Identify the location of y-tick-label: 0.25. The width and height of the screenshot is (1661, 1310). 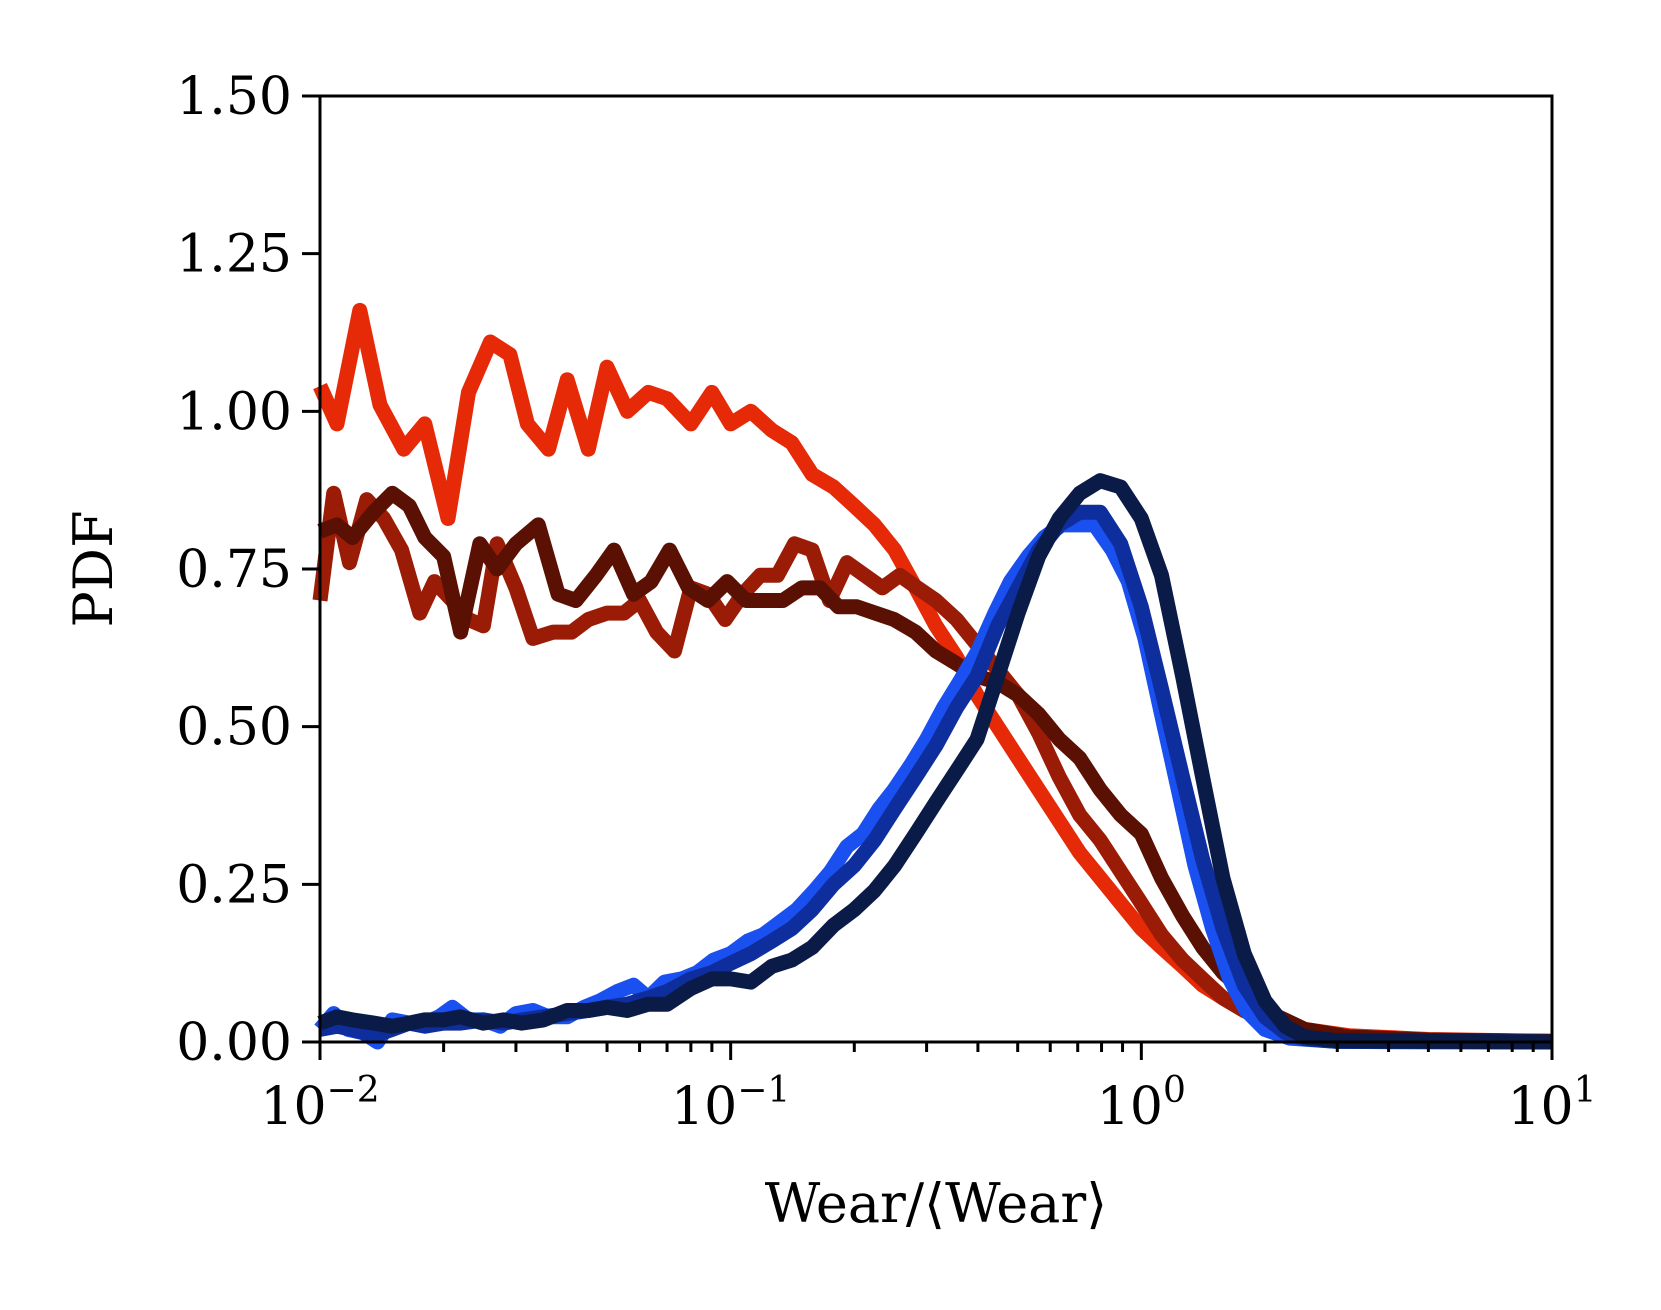
(234, 885).